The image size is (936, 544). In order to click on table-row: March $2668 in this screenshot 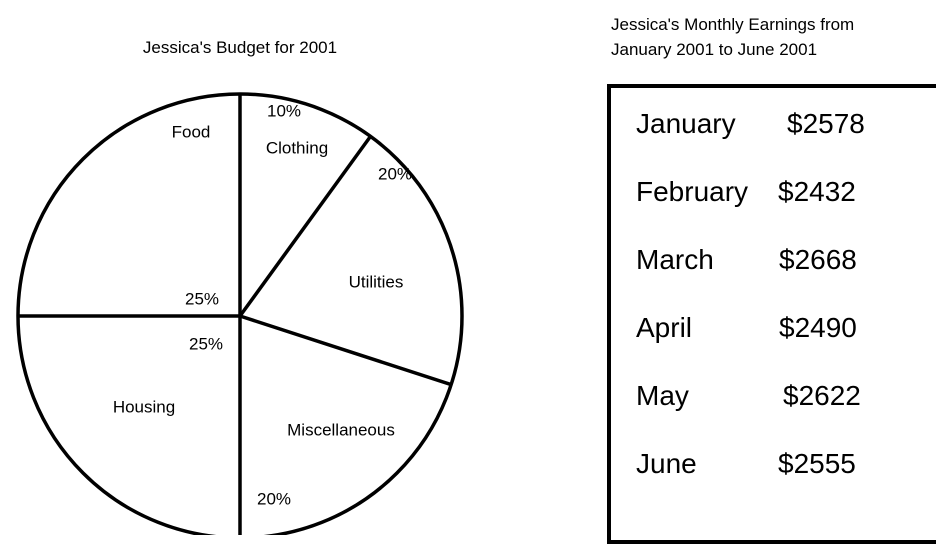, I will do `click(773, 264)`.